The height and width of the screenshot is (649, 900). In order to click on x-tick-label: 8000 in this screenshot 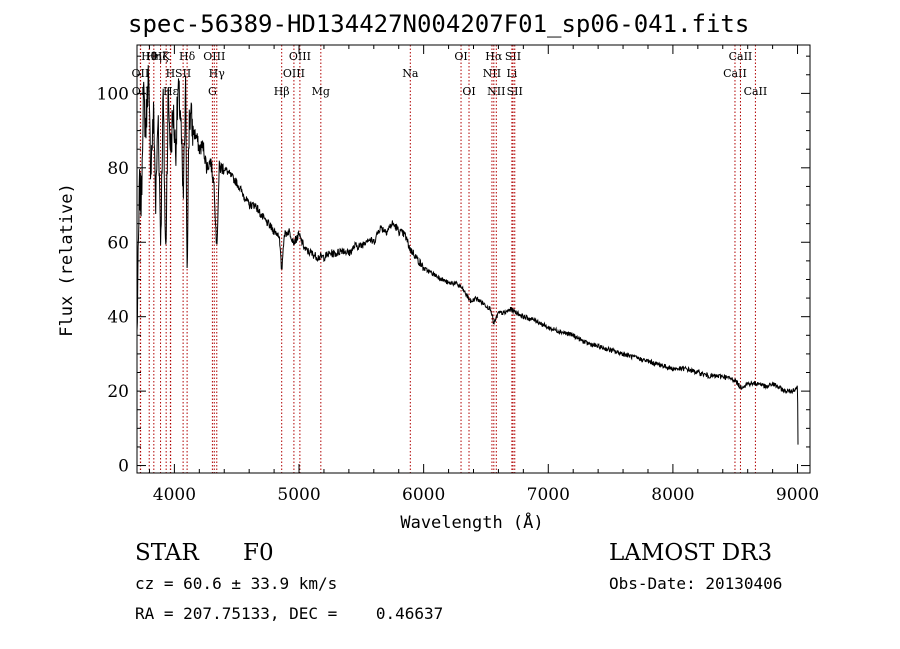, I will do `click(672, 495)`.